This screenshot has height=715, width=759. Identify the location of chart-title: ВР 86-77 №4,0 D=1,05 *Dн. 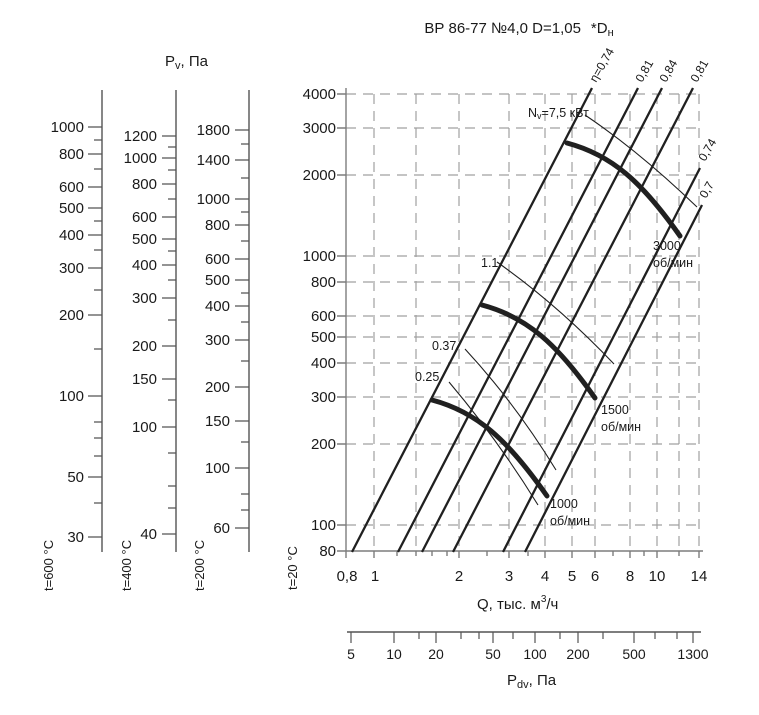
(518, 29).